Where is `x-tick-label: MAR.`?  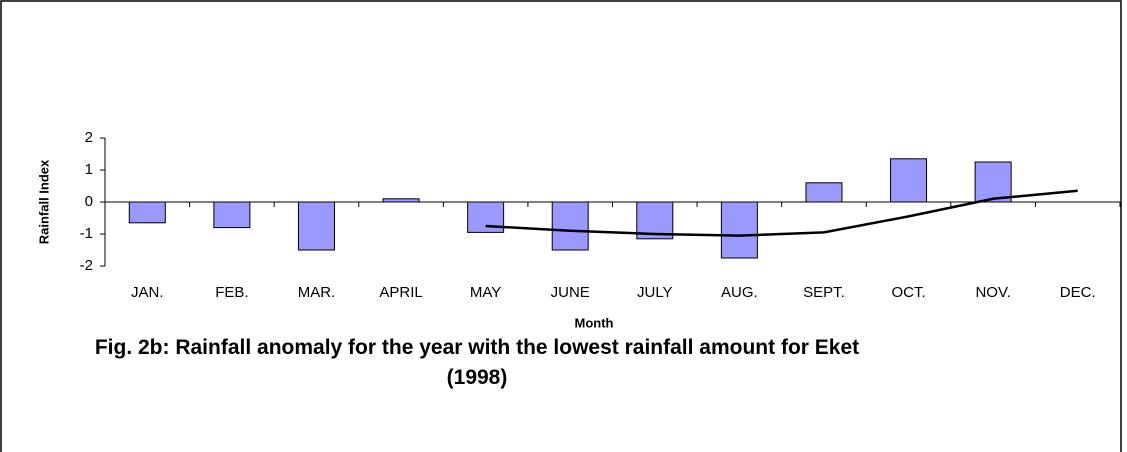
x-tick-label: MAR. is located at coordinates (317, 292).